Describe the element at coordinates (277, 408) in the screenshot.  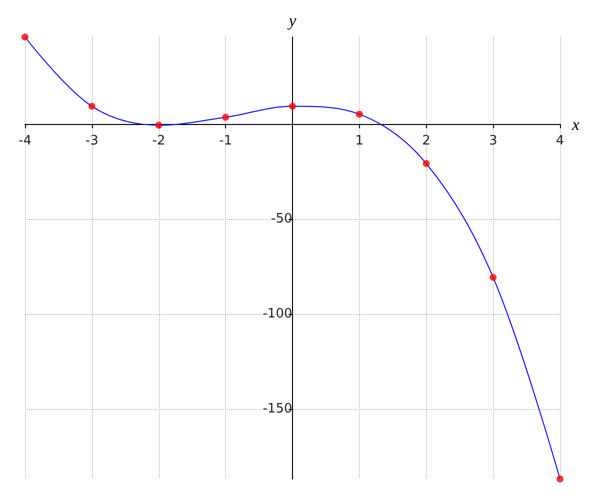
I see `y-tick-label: -150` at that location.